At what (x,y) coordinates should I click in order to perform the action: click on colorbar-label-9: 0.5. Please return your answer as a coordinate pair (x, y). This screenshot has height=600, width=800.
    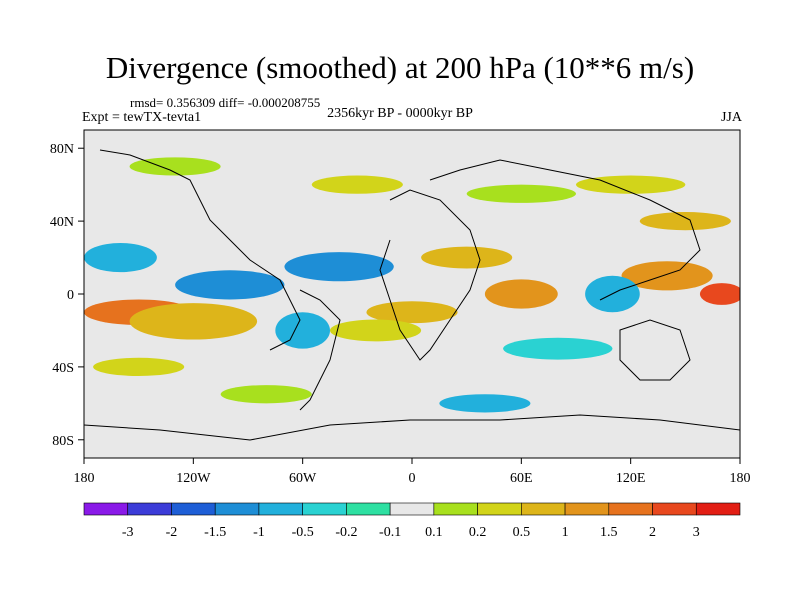
    Looking at the image, I should click on (522, 532).